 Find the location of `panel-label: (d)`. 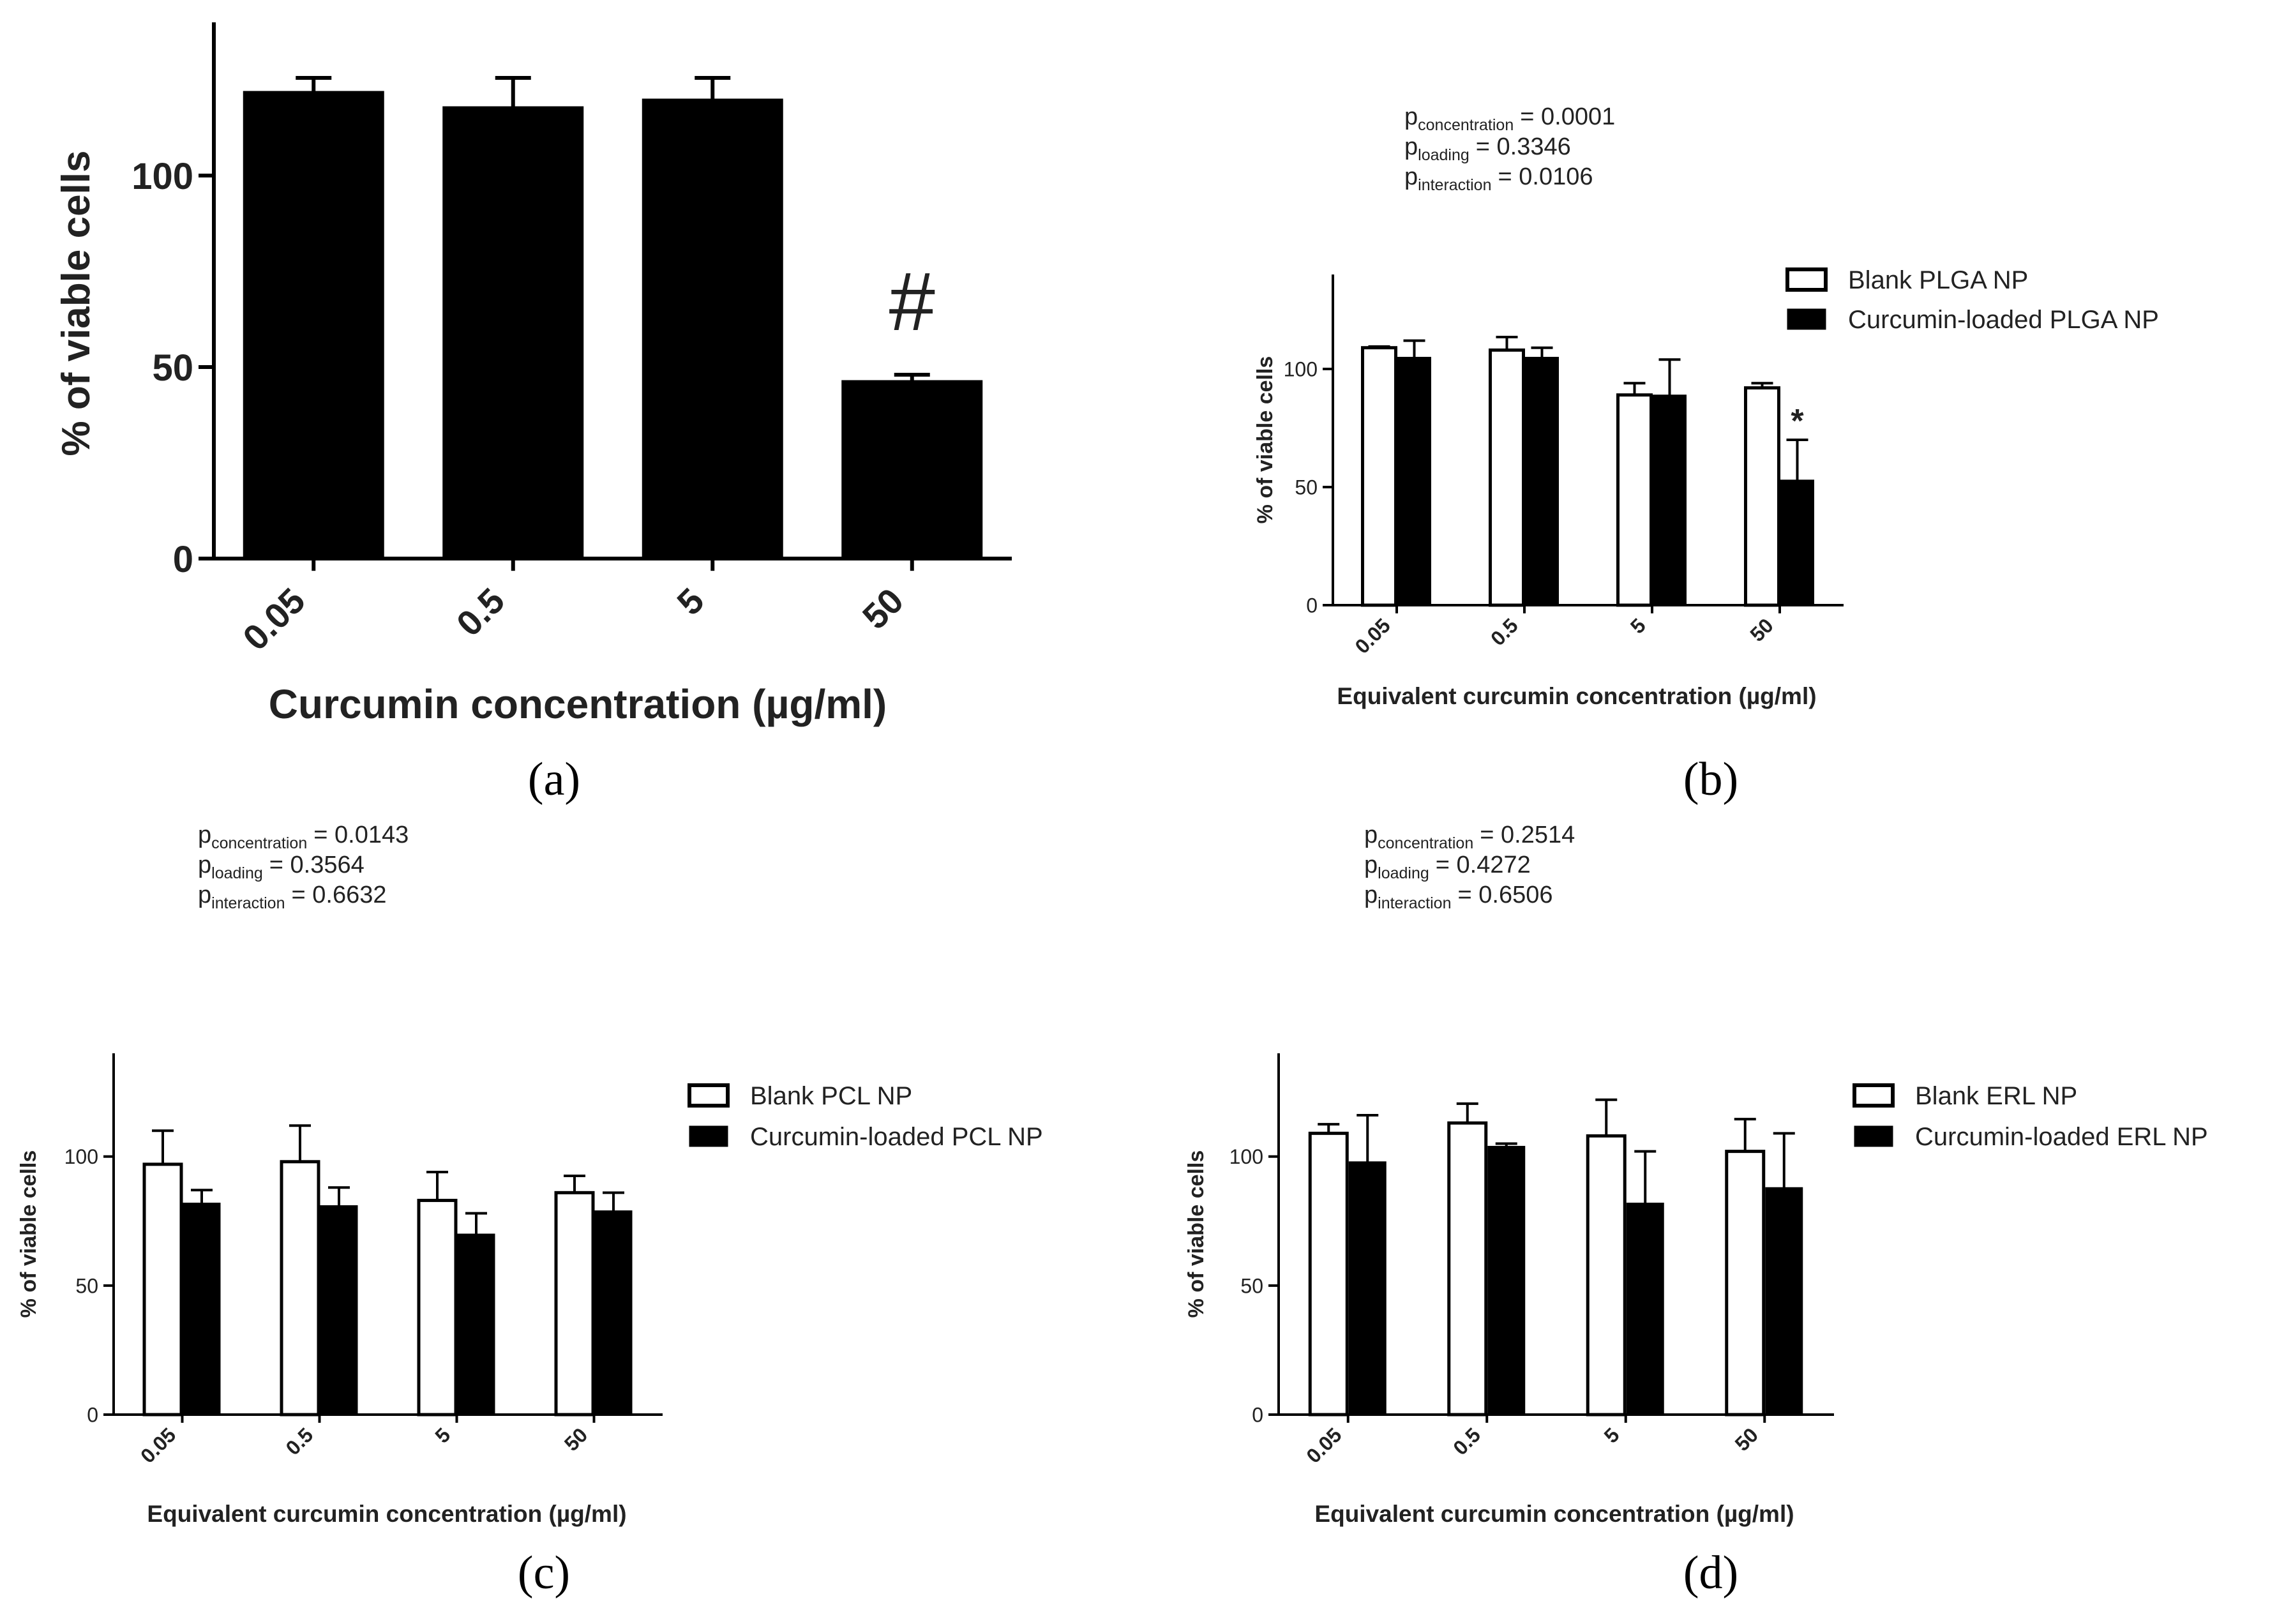

panel-label: (d) is located at coordinates (1710, 1573).